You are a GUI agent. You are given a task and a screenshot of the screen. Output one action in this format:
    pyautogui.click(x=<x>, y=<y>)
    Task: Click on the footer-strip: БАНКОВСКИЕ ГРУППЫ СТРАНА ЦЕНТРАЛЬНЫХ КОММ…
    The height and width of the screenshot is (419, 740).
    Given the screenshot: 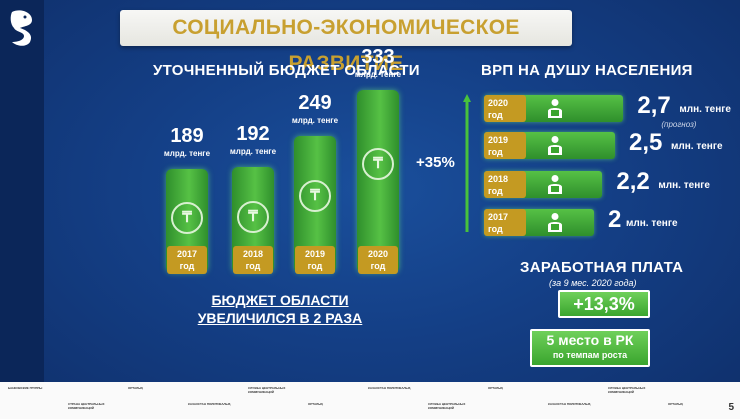 What is the action you would take?
    pyautogui.click(x=370, y=400)
    